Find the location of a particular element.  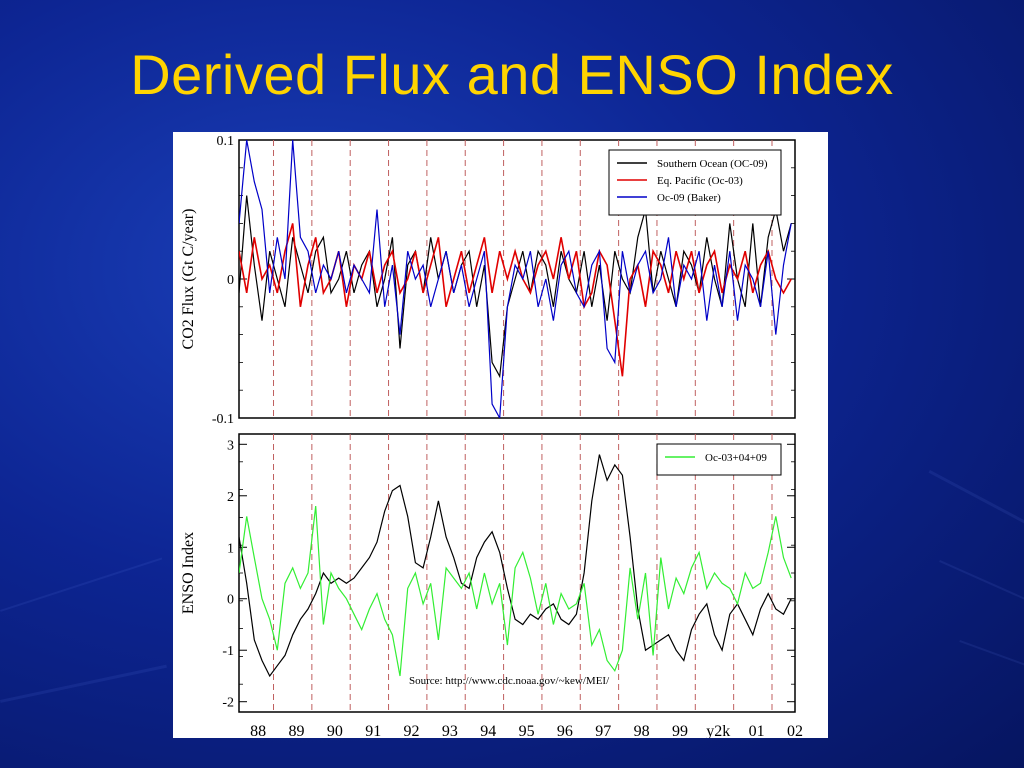

y-tick-label: 1 is located at coordinates (230, 548).